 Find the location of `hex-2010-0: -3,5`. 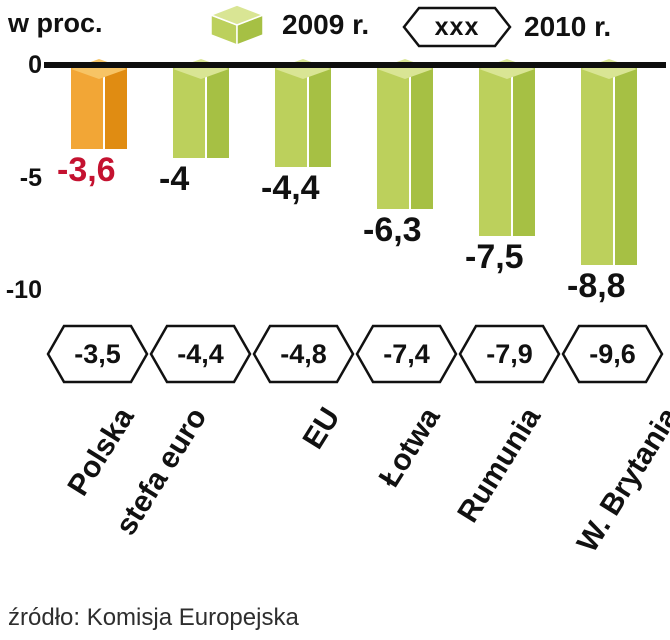

hex-2010-0: -3,5 is located at coordinates (97, 354).